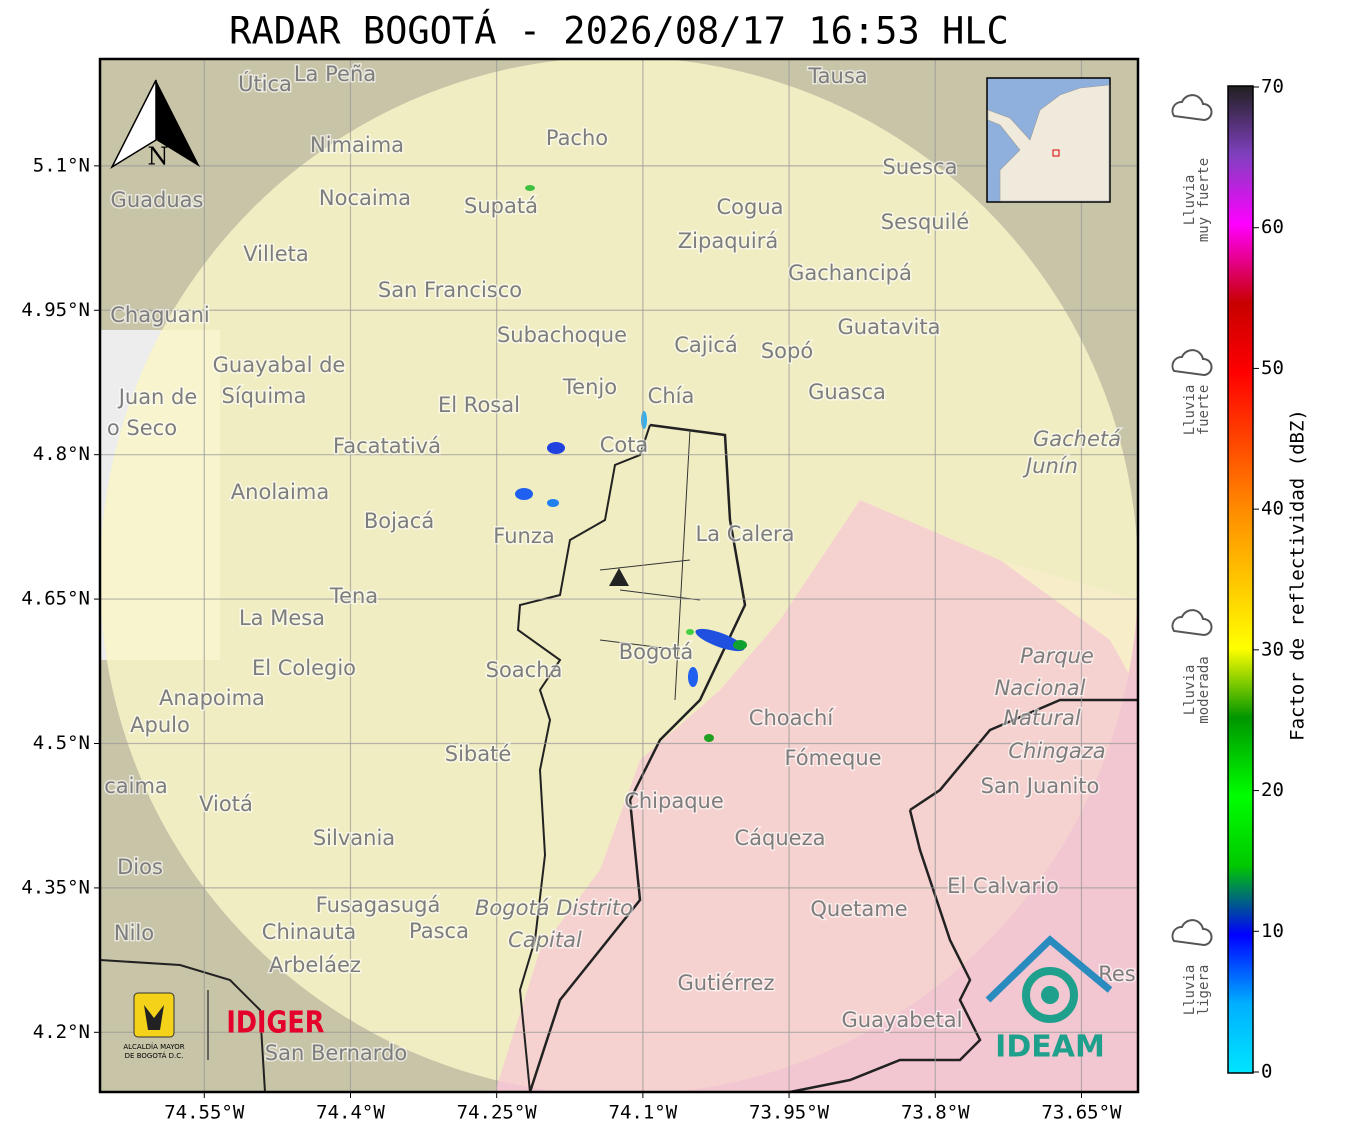  What do you see at coordinates (1298, 575) in the screenshot?
I see `colorbar-label: Factor de reflectividad (dBZ)` at bounding box center [1298, 575].